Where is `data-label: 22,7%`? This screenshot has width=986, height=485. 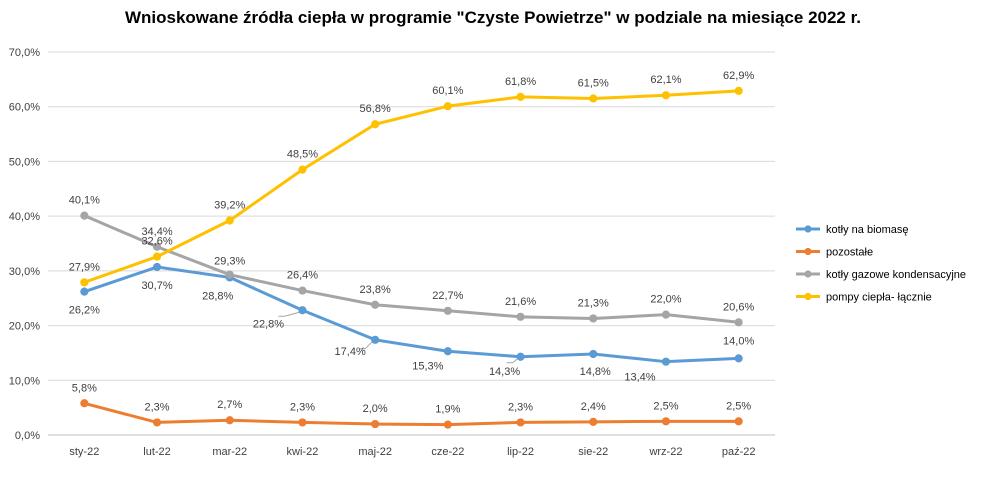
data-label: 22,7% is located at coordinates (447, 296).